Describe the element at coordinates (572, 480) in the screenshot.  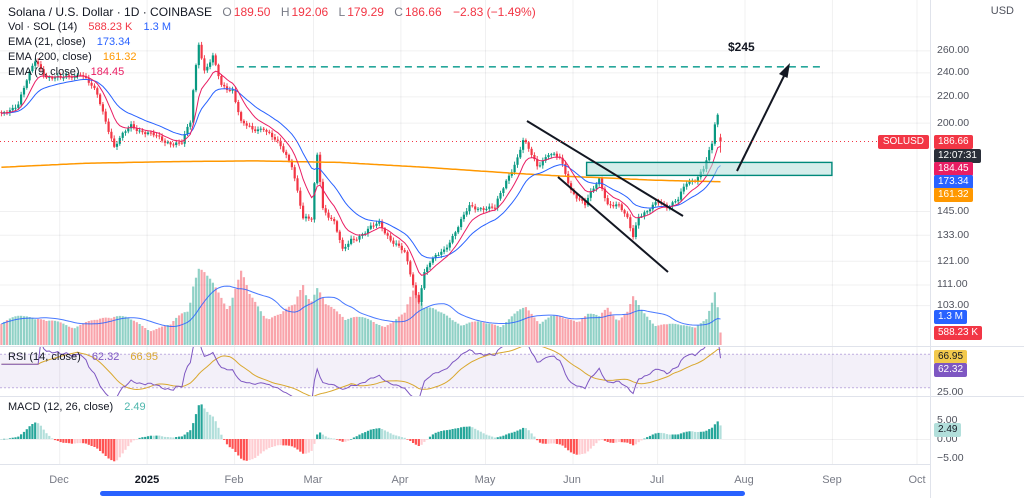
I see `time-label-jun: Jun` at that location.